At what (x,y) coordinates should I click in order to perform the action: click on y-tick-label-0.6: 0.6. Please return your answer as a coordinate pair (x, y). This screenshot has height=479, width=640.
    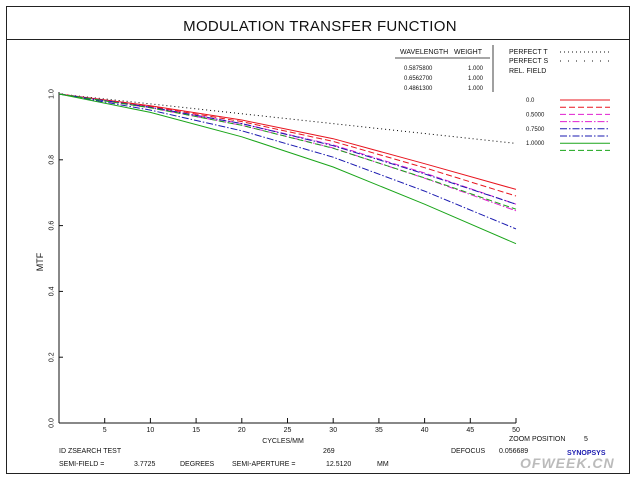
    Looking at the image, I should click on (52, 226).